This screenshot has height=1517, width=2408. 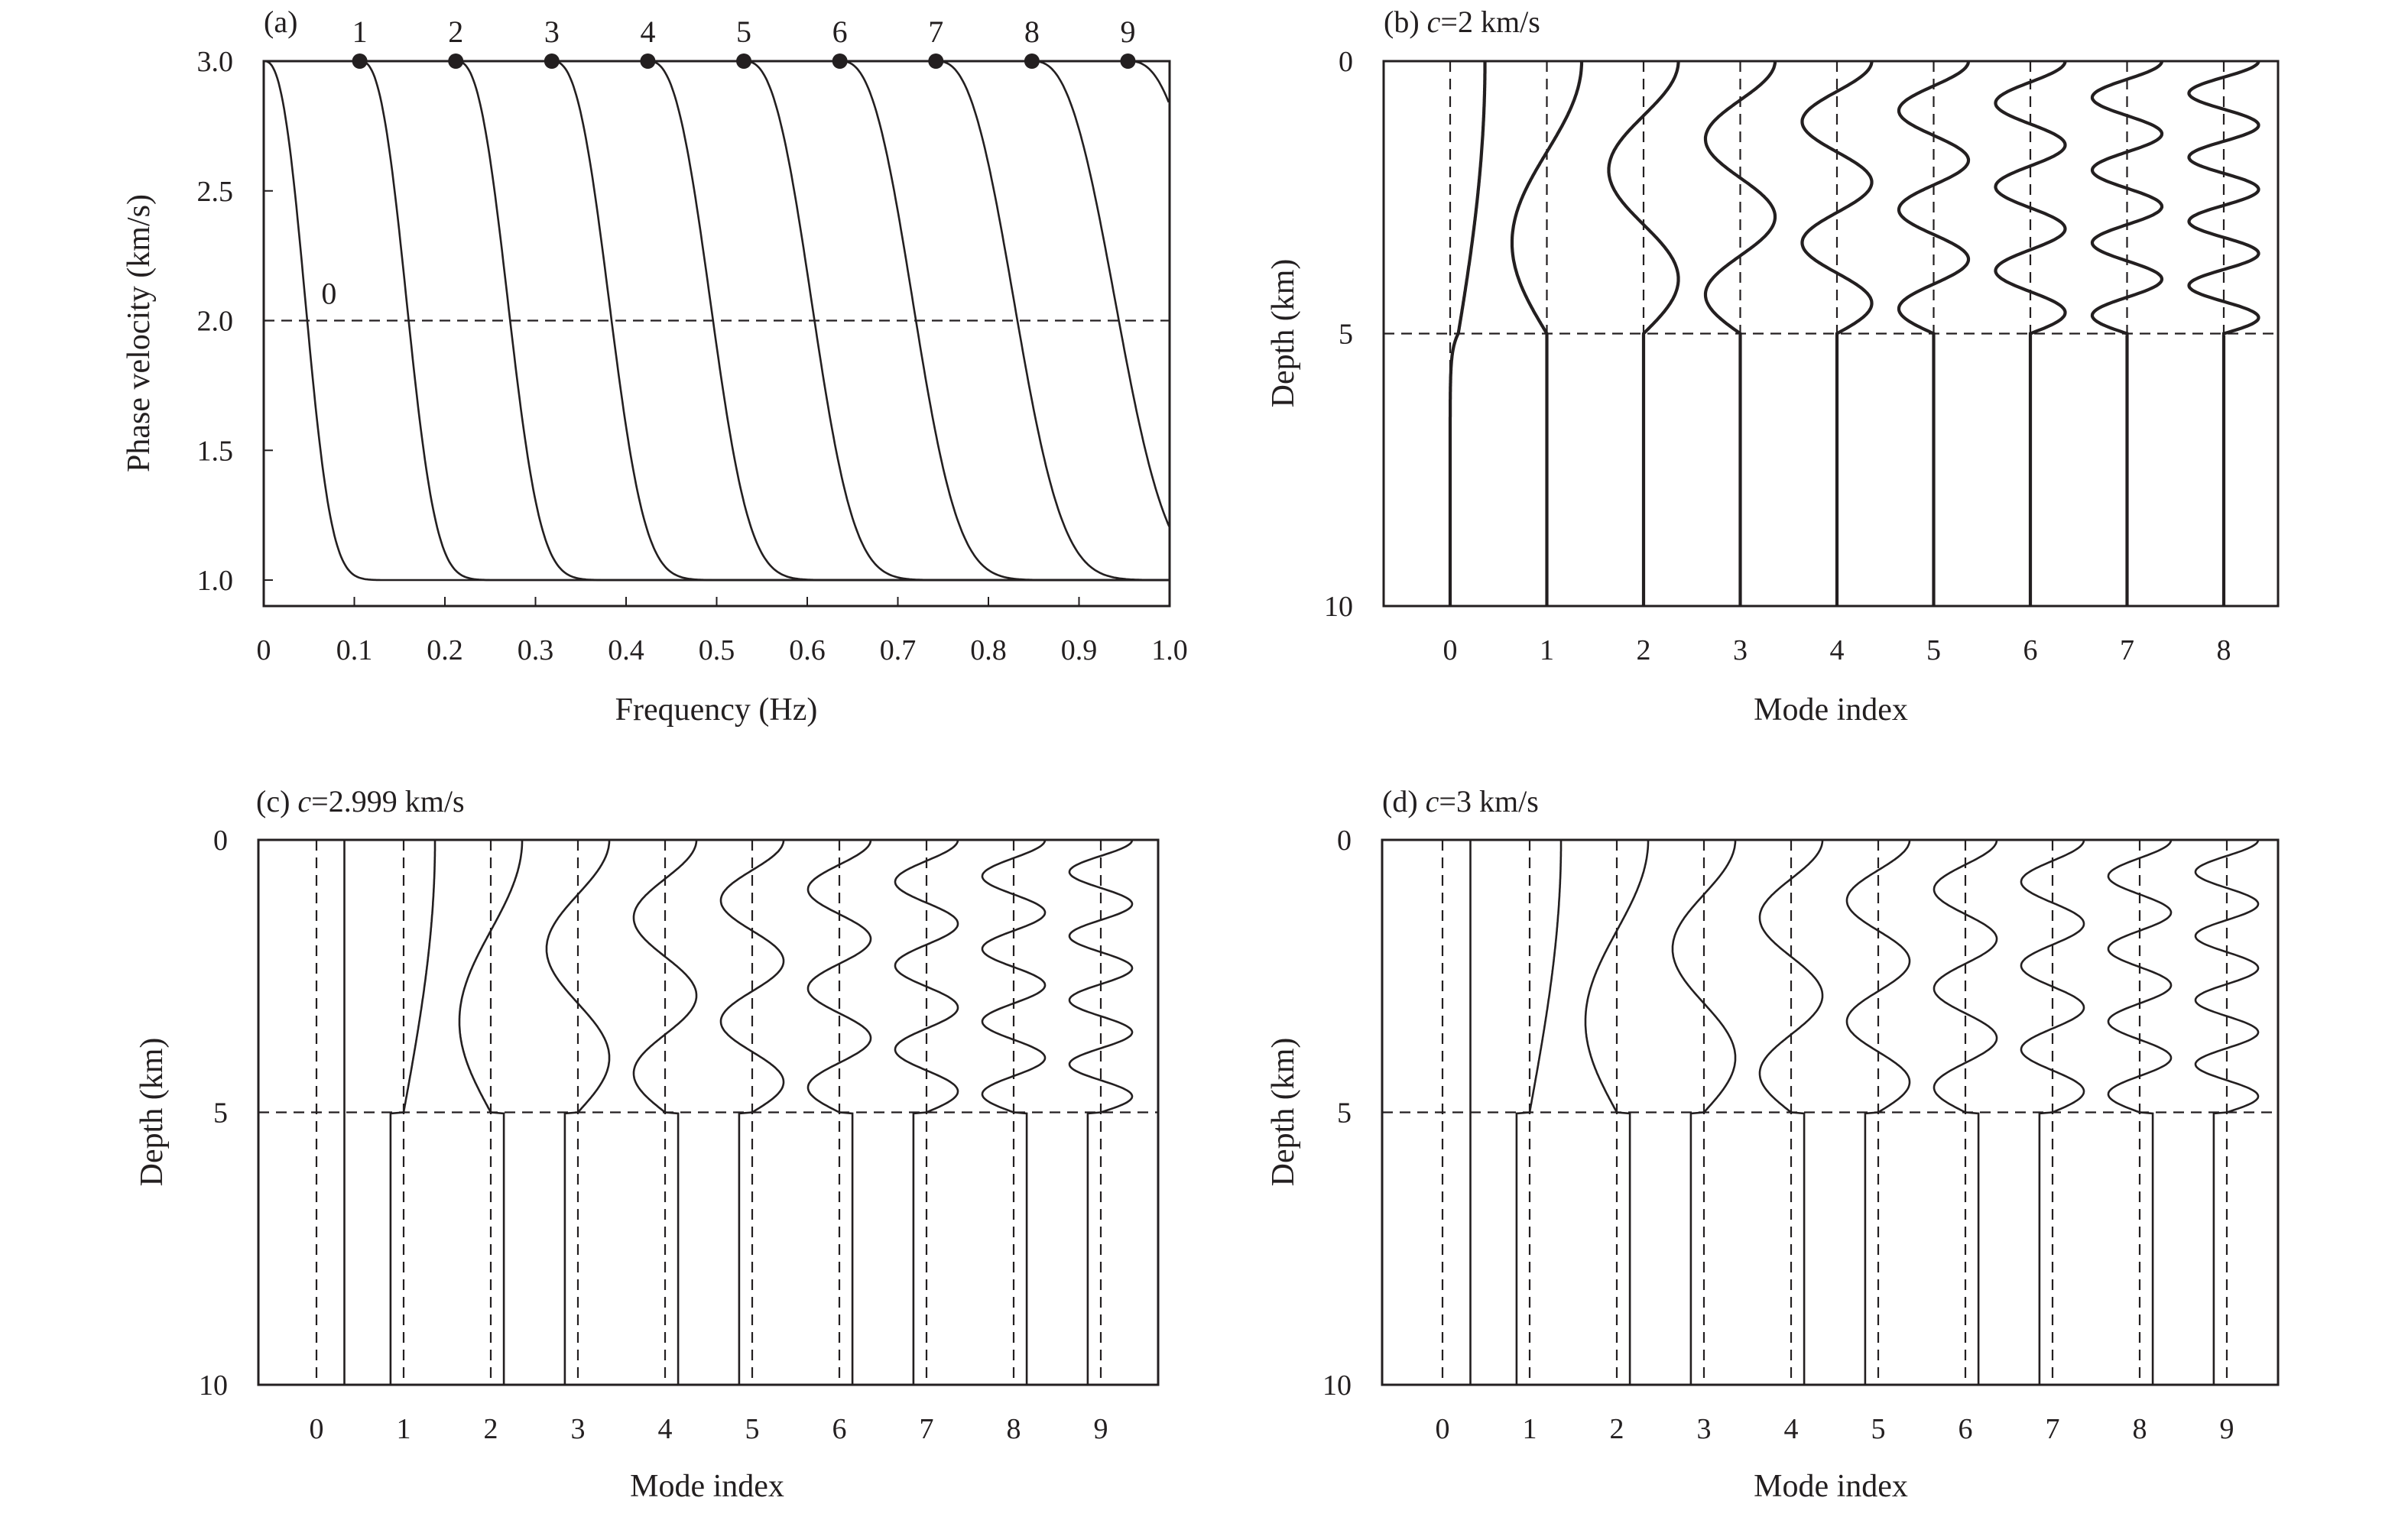 I want to click on panel-c-x-tick-label: 1, so click(x=404, y=1429).